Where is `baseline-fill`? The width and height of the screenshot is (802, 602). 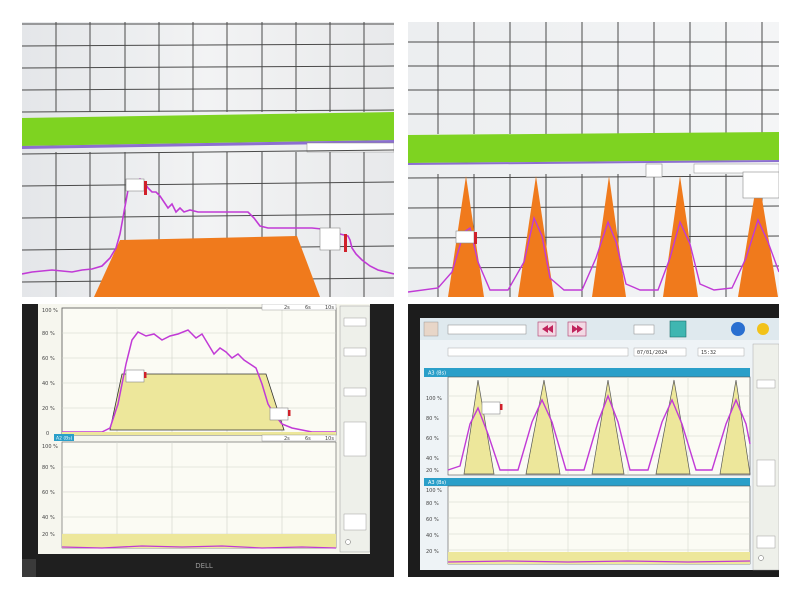 baseline-fill is located at coordinates (199, 433).